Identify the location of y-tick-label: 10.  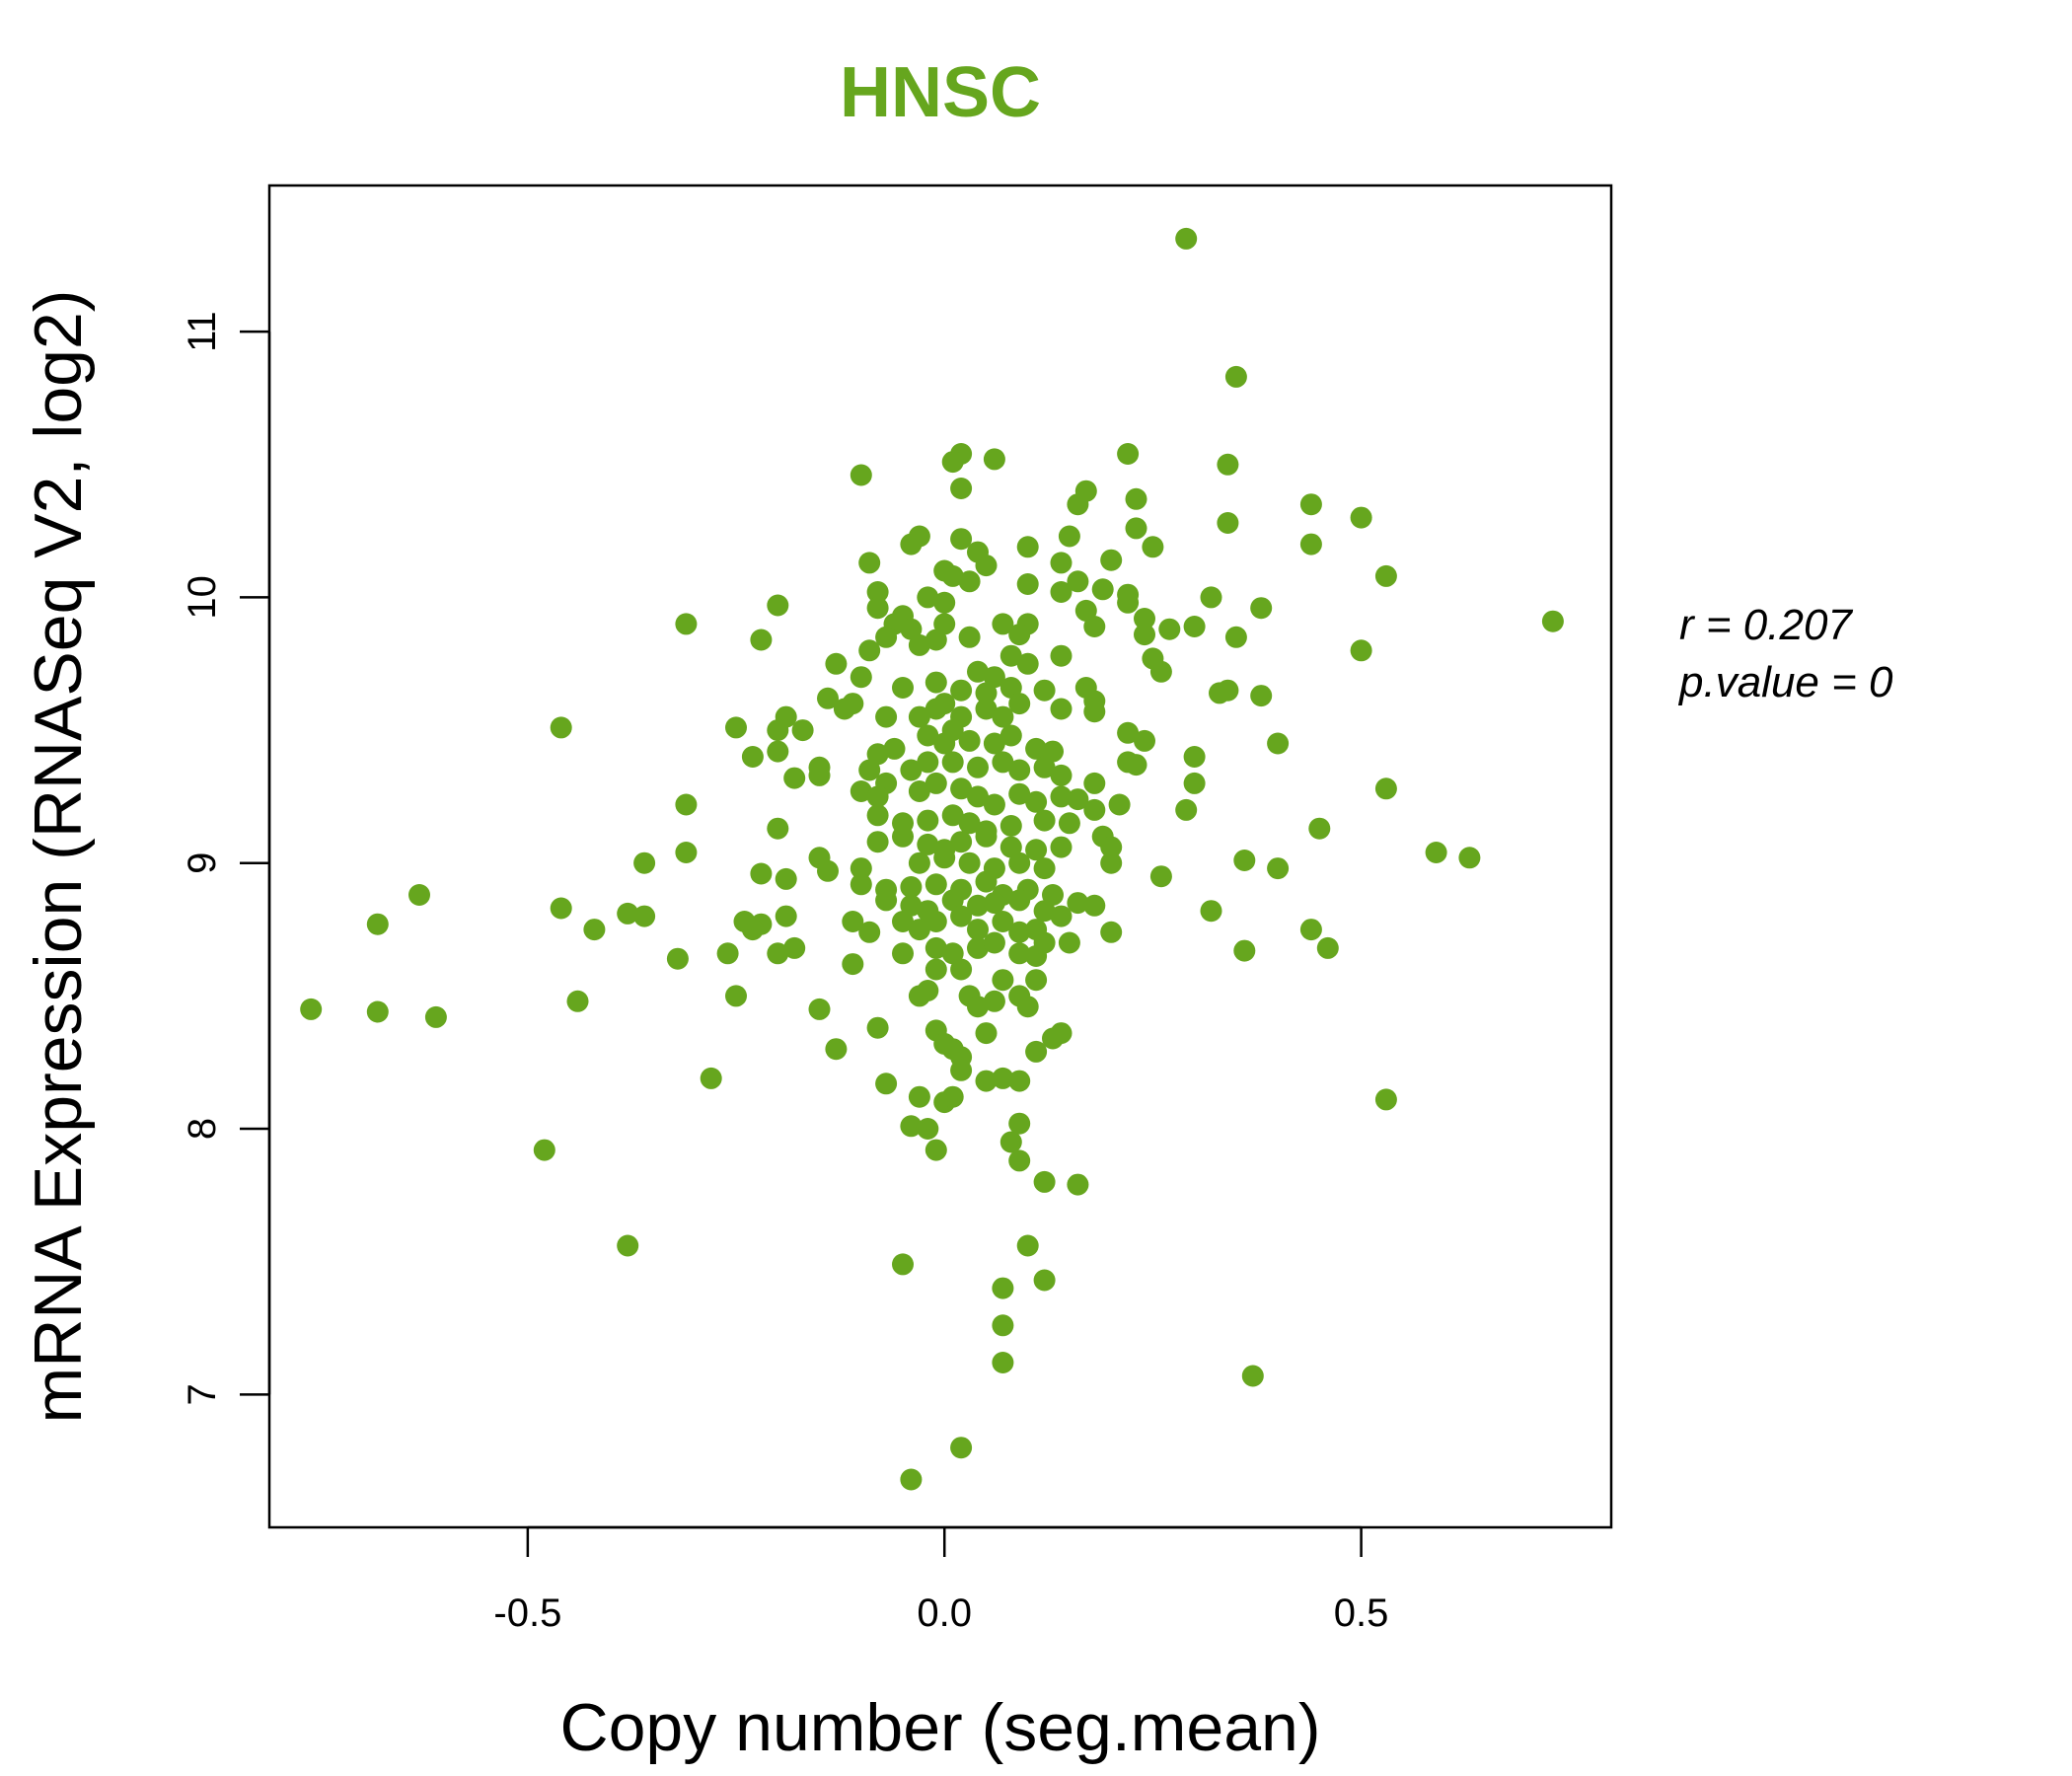
(203, 598).